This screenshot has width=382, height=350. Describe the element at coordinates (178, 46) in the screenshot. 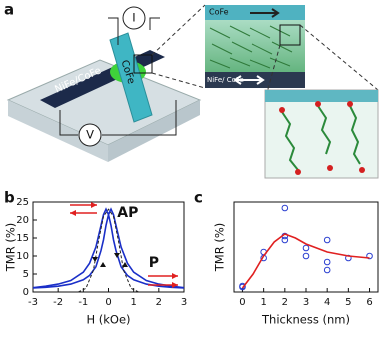

I see `zoom-lines` at that location.